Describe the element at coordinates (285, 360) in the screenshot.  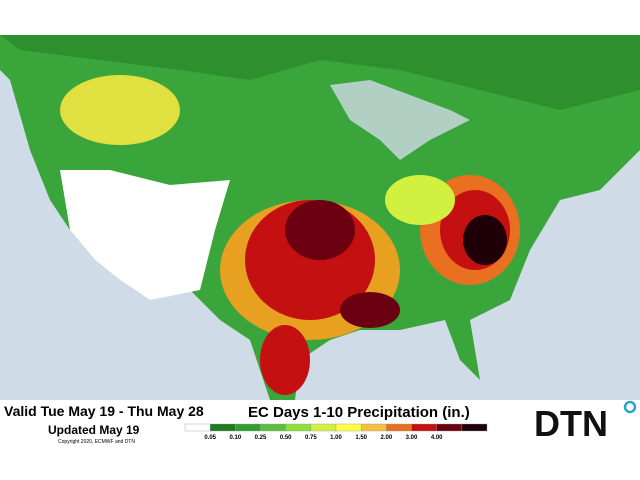
I see `red-texas` at that location.